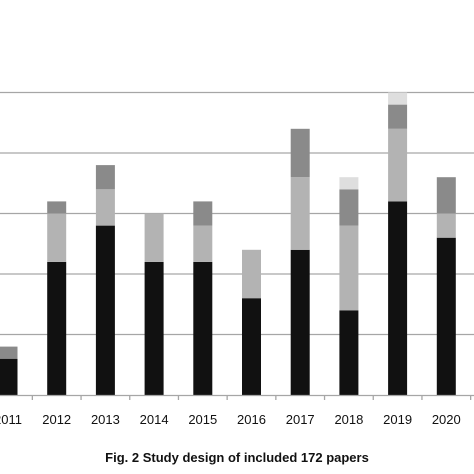 This screenshot has height=474, width=474. Describe the element at coordinates (202, 419) in the screenshot. I see `x-tick-label-2015: 2015` at that location.